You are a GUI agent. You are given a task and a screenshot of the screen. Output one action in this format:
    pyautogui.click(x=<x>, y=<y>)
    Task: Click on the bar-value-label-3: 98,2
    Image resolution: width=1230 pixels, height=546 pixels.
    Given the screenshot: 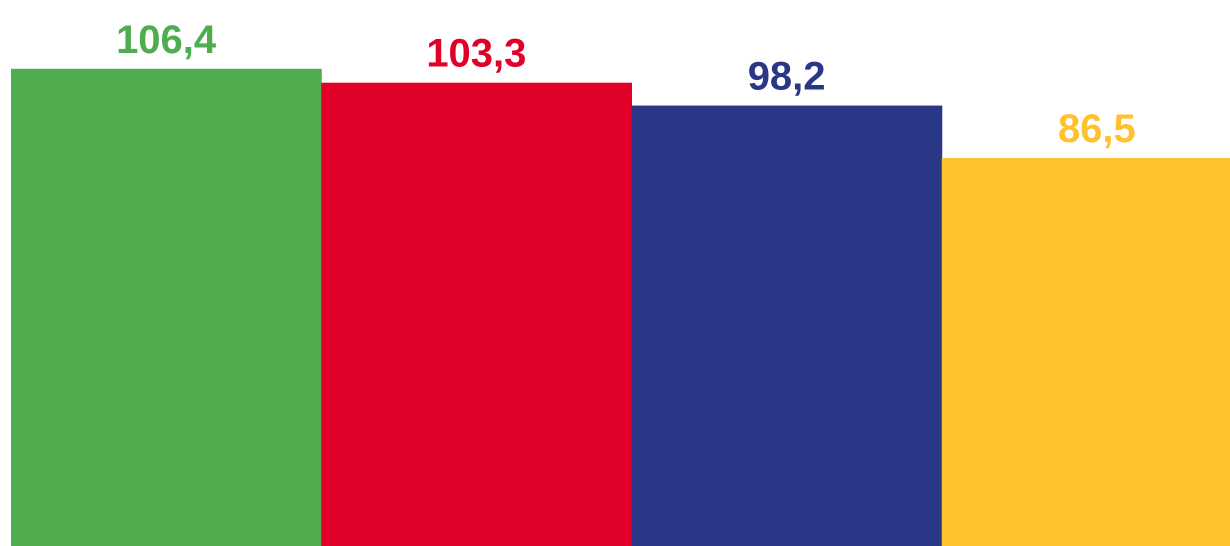 What is the action you would take?
    pyautogui.click(x=787, y=77)
    